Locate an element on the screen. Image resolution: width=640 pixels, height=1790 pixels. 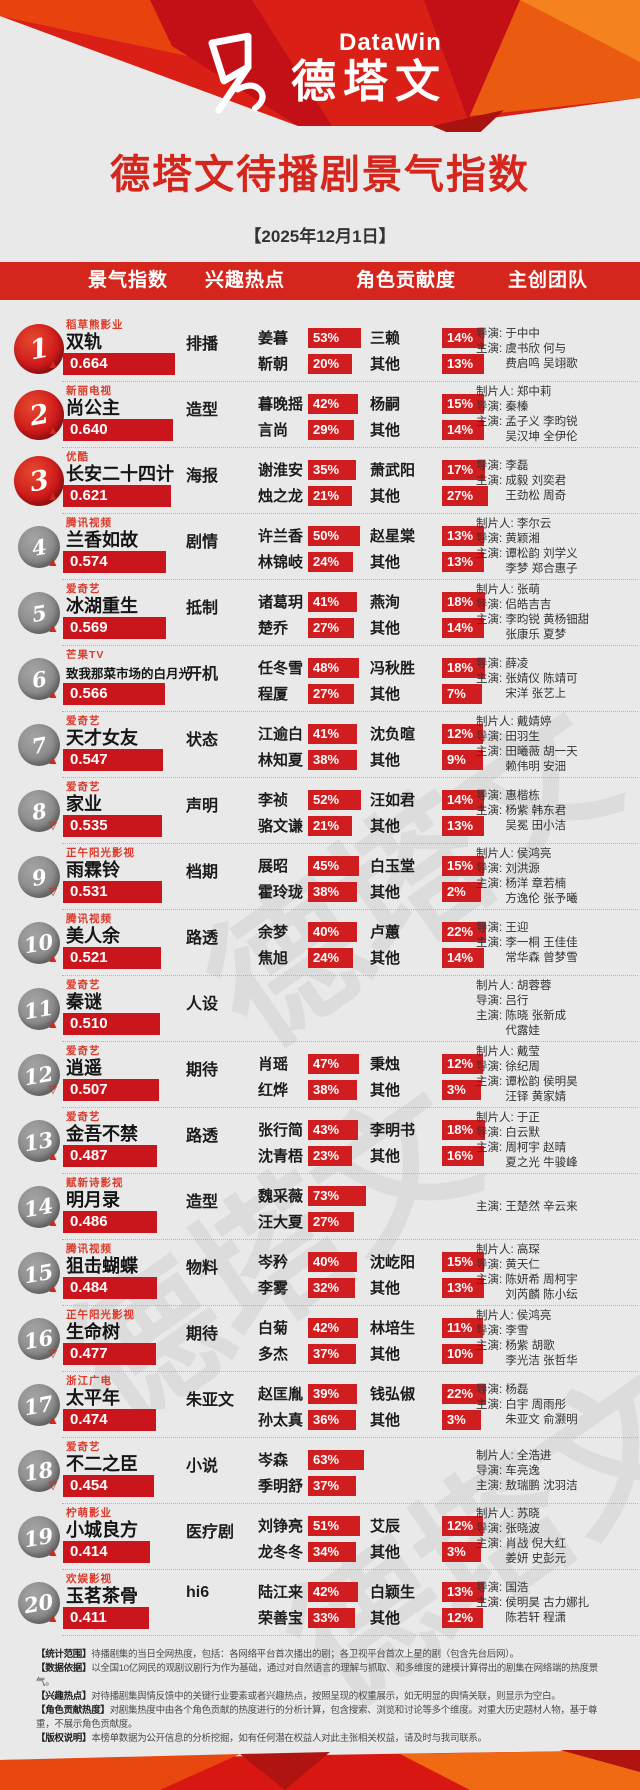
interest-keyword: 抵制 is located at coordinates (202, 608).